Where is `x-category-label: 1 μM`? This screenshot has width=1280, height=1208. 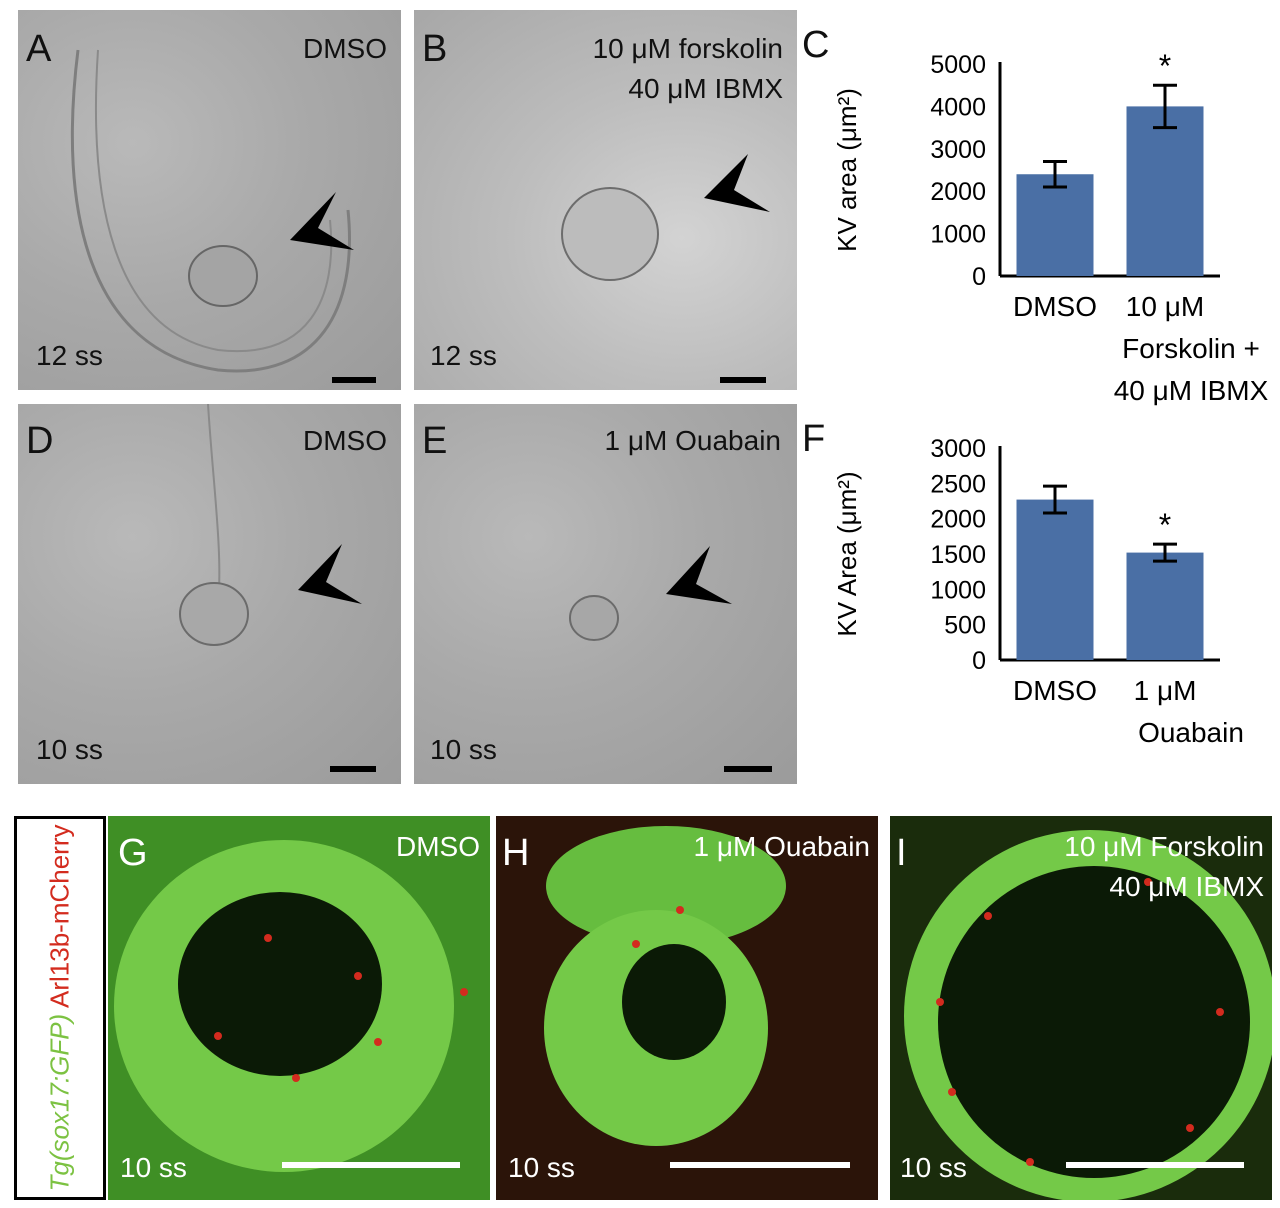 x-category-label: 1 μM is located at coordinates (1165, 690).